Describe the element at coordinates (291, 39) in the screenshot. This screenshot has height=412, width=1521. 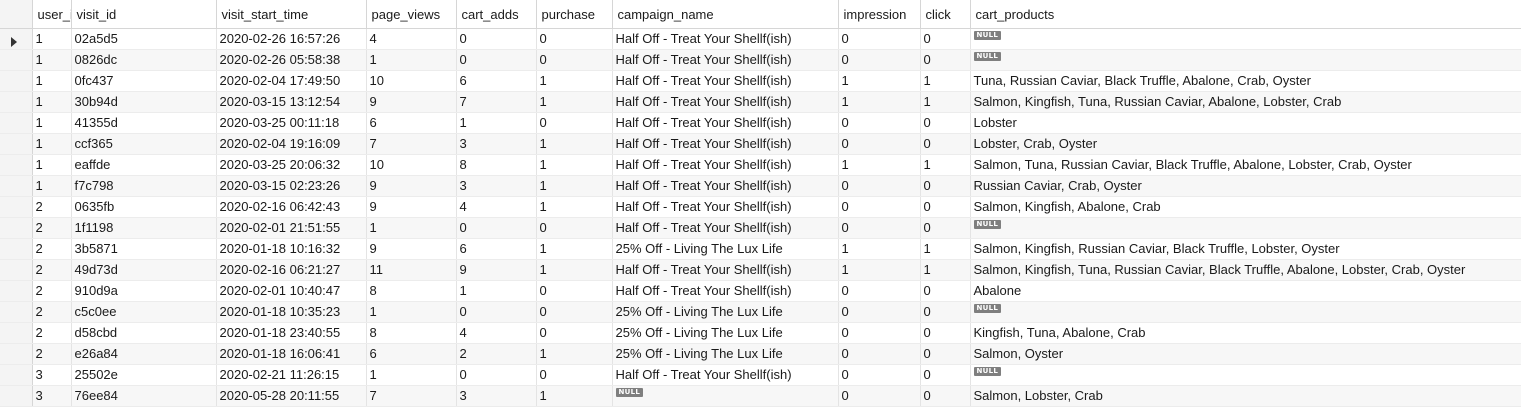
I see `cell-visit-start-time: 2020-02-26 16:57:26` at that location.